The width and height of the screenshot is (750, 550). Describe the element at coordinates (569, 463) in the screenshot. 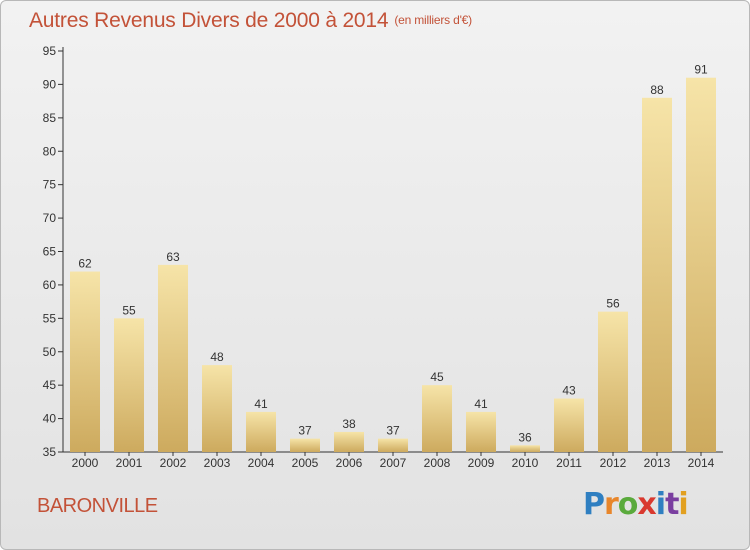

I see `x-tick-label: 2011` at that location.